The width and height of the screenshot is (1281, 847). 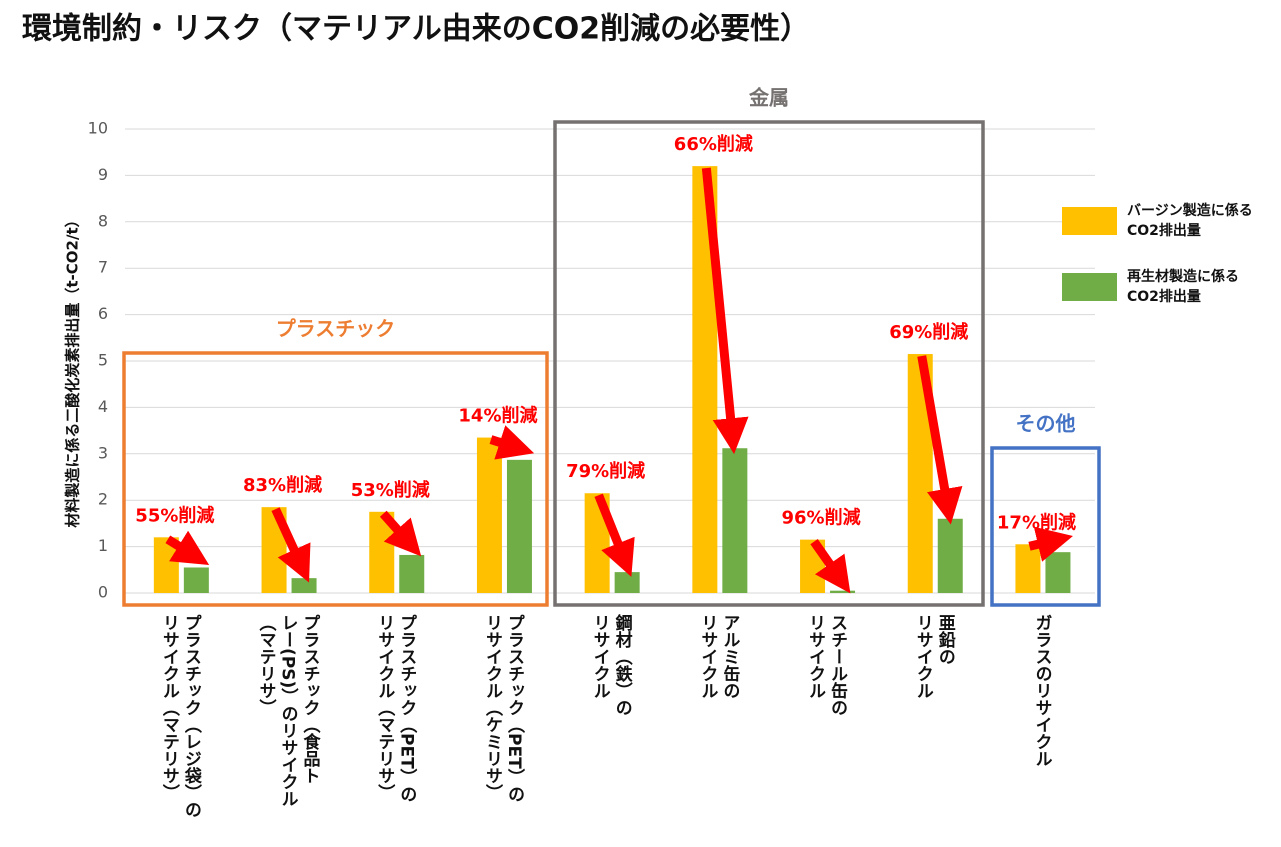 What do you see at coordinates (821, 518) in the screenshot?
I see `reduction-label: 96%削減` at bounding box center [821, 518].